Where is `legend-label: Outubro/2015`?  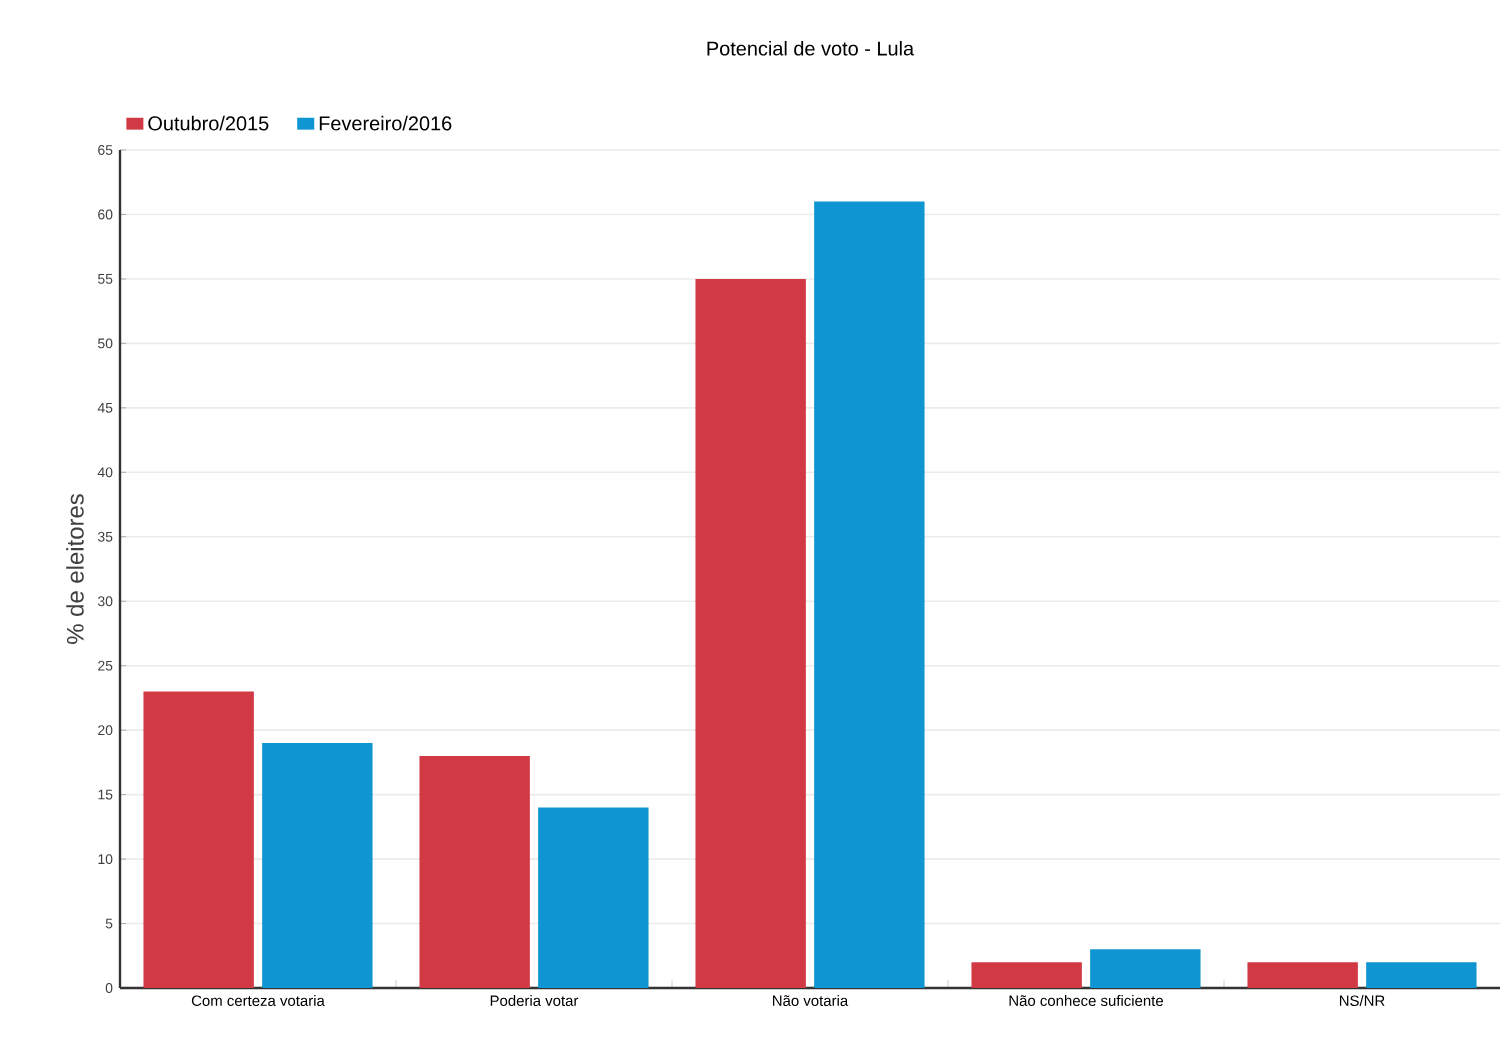
legend-label: Outubro/2015 is located at coordinates (208, 123).